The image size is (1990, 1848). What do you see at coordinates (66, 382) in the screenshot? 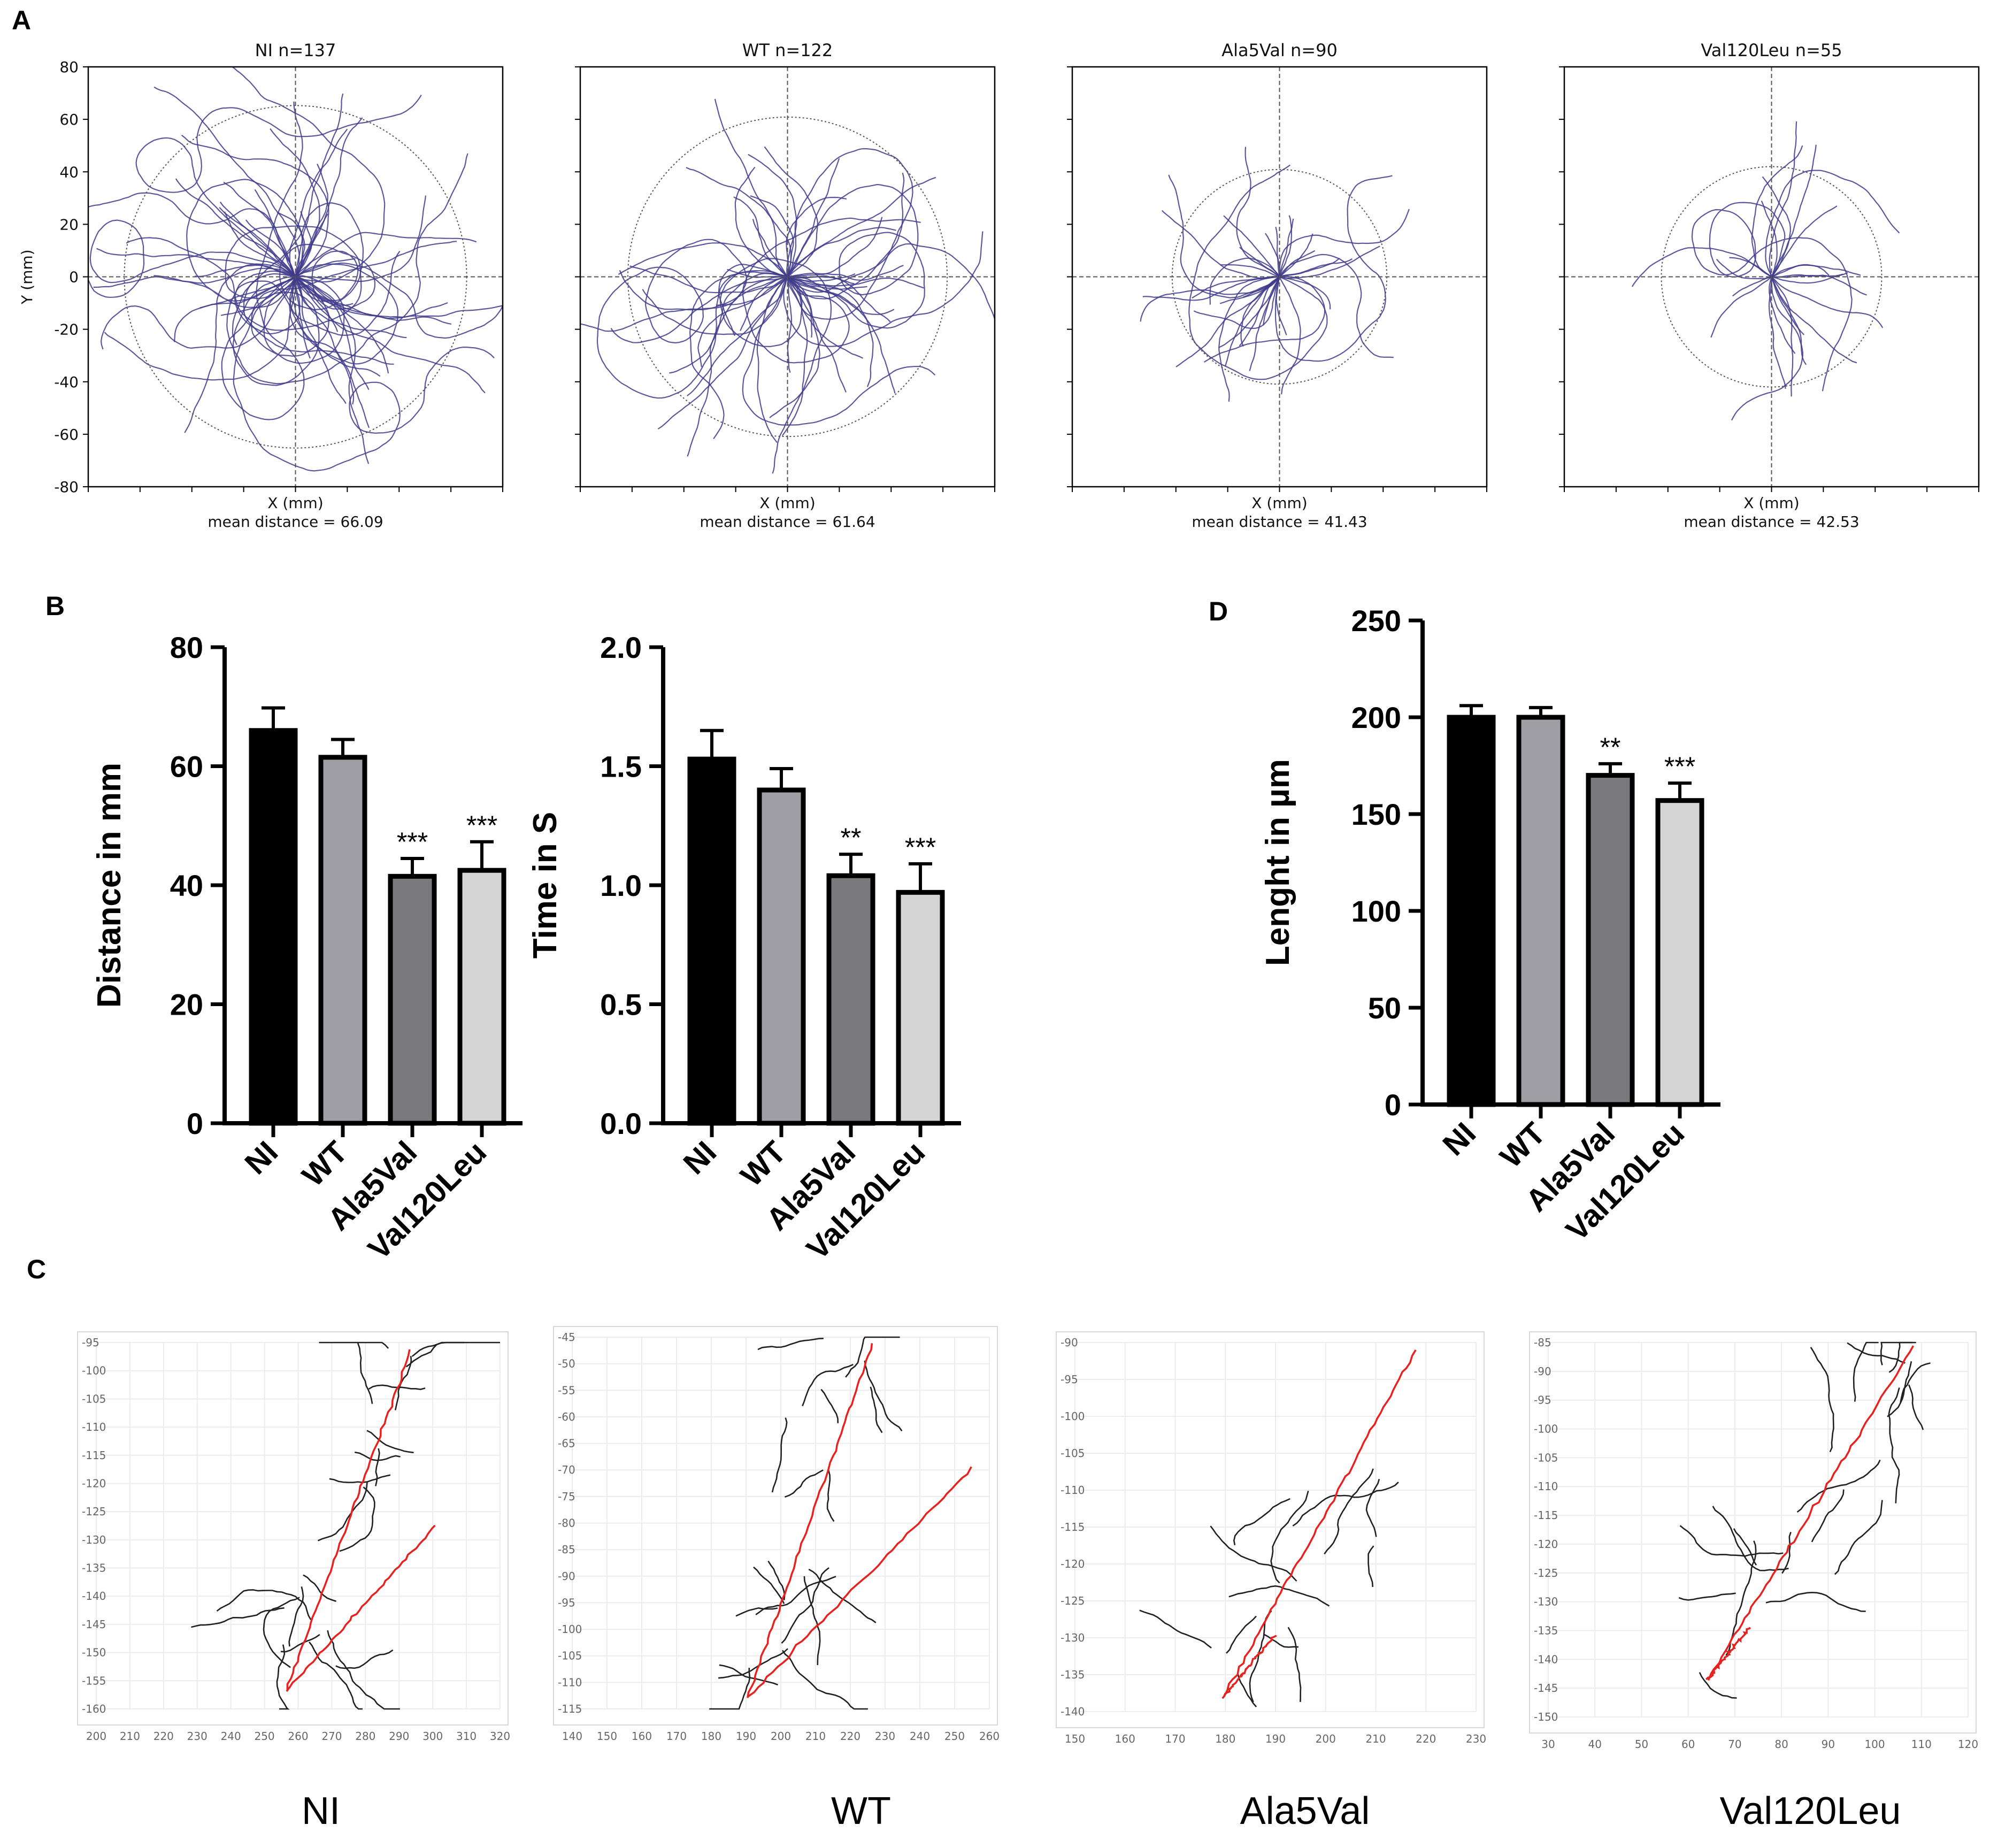
I see `y-tick-label: -40` at bounding box center [66, 382].